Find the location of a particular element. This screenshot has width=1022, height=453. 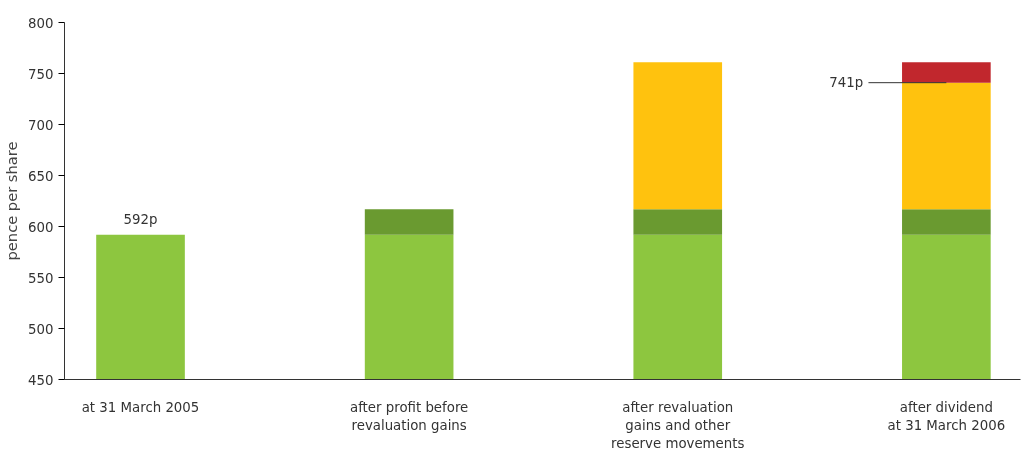

y-axis-title: pence per share is located at coordinates (12, 201).